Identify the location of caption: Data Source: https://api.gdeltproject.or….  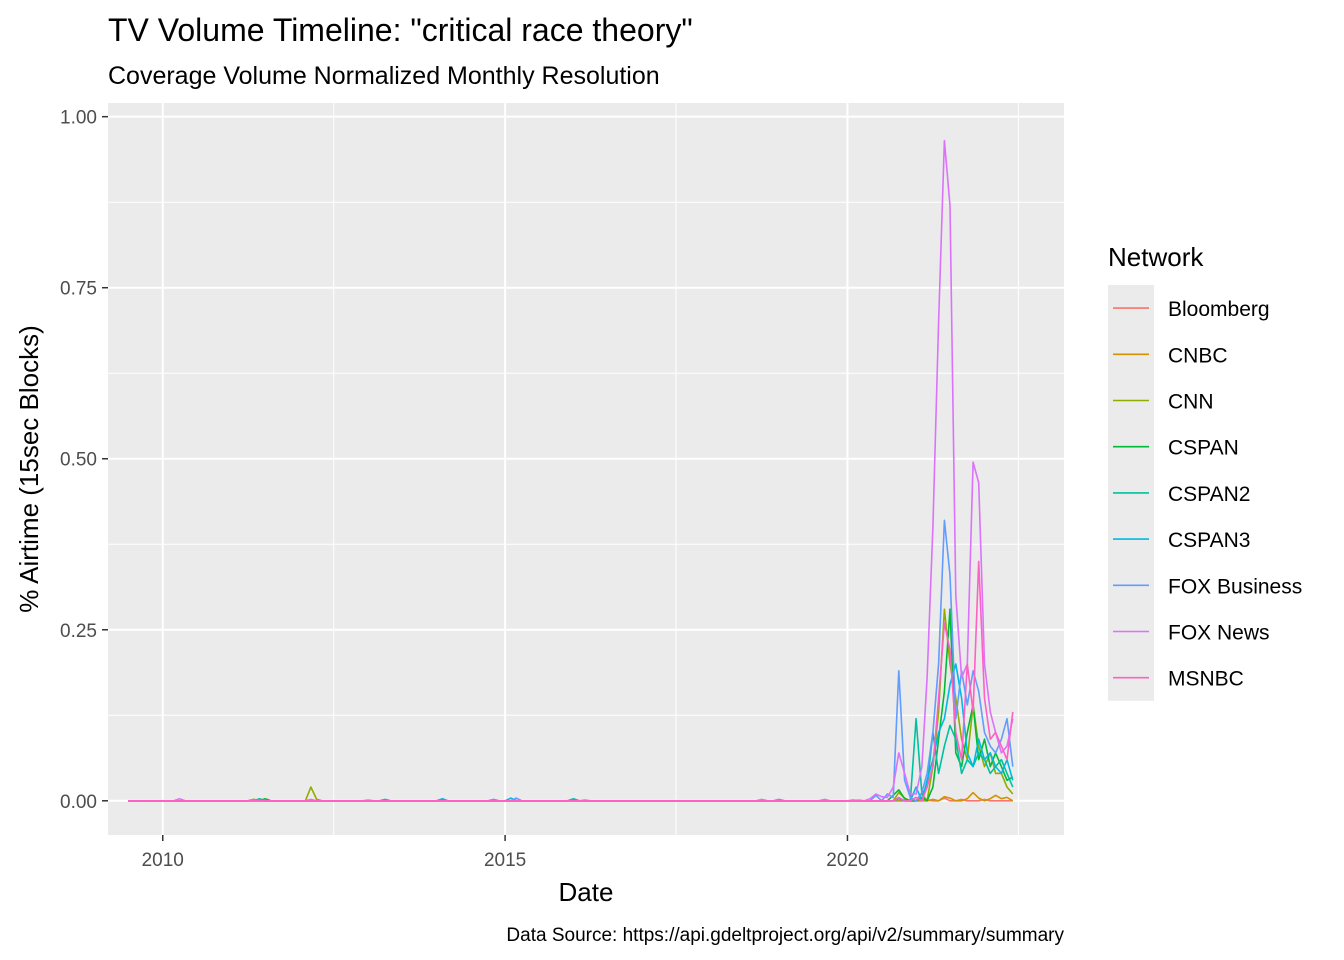
(785, 935).